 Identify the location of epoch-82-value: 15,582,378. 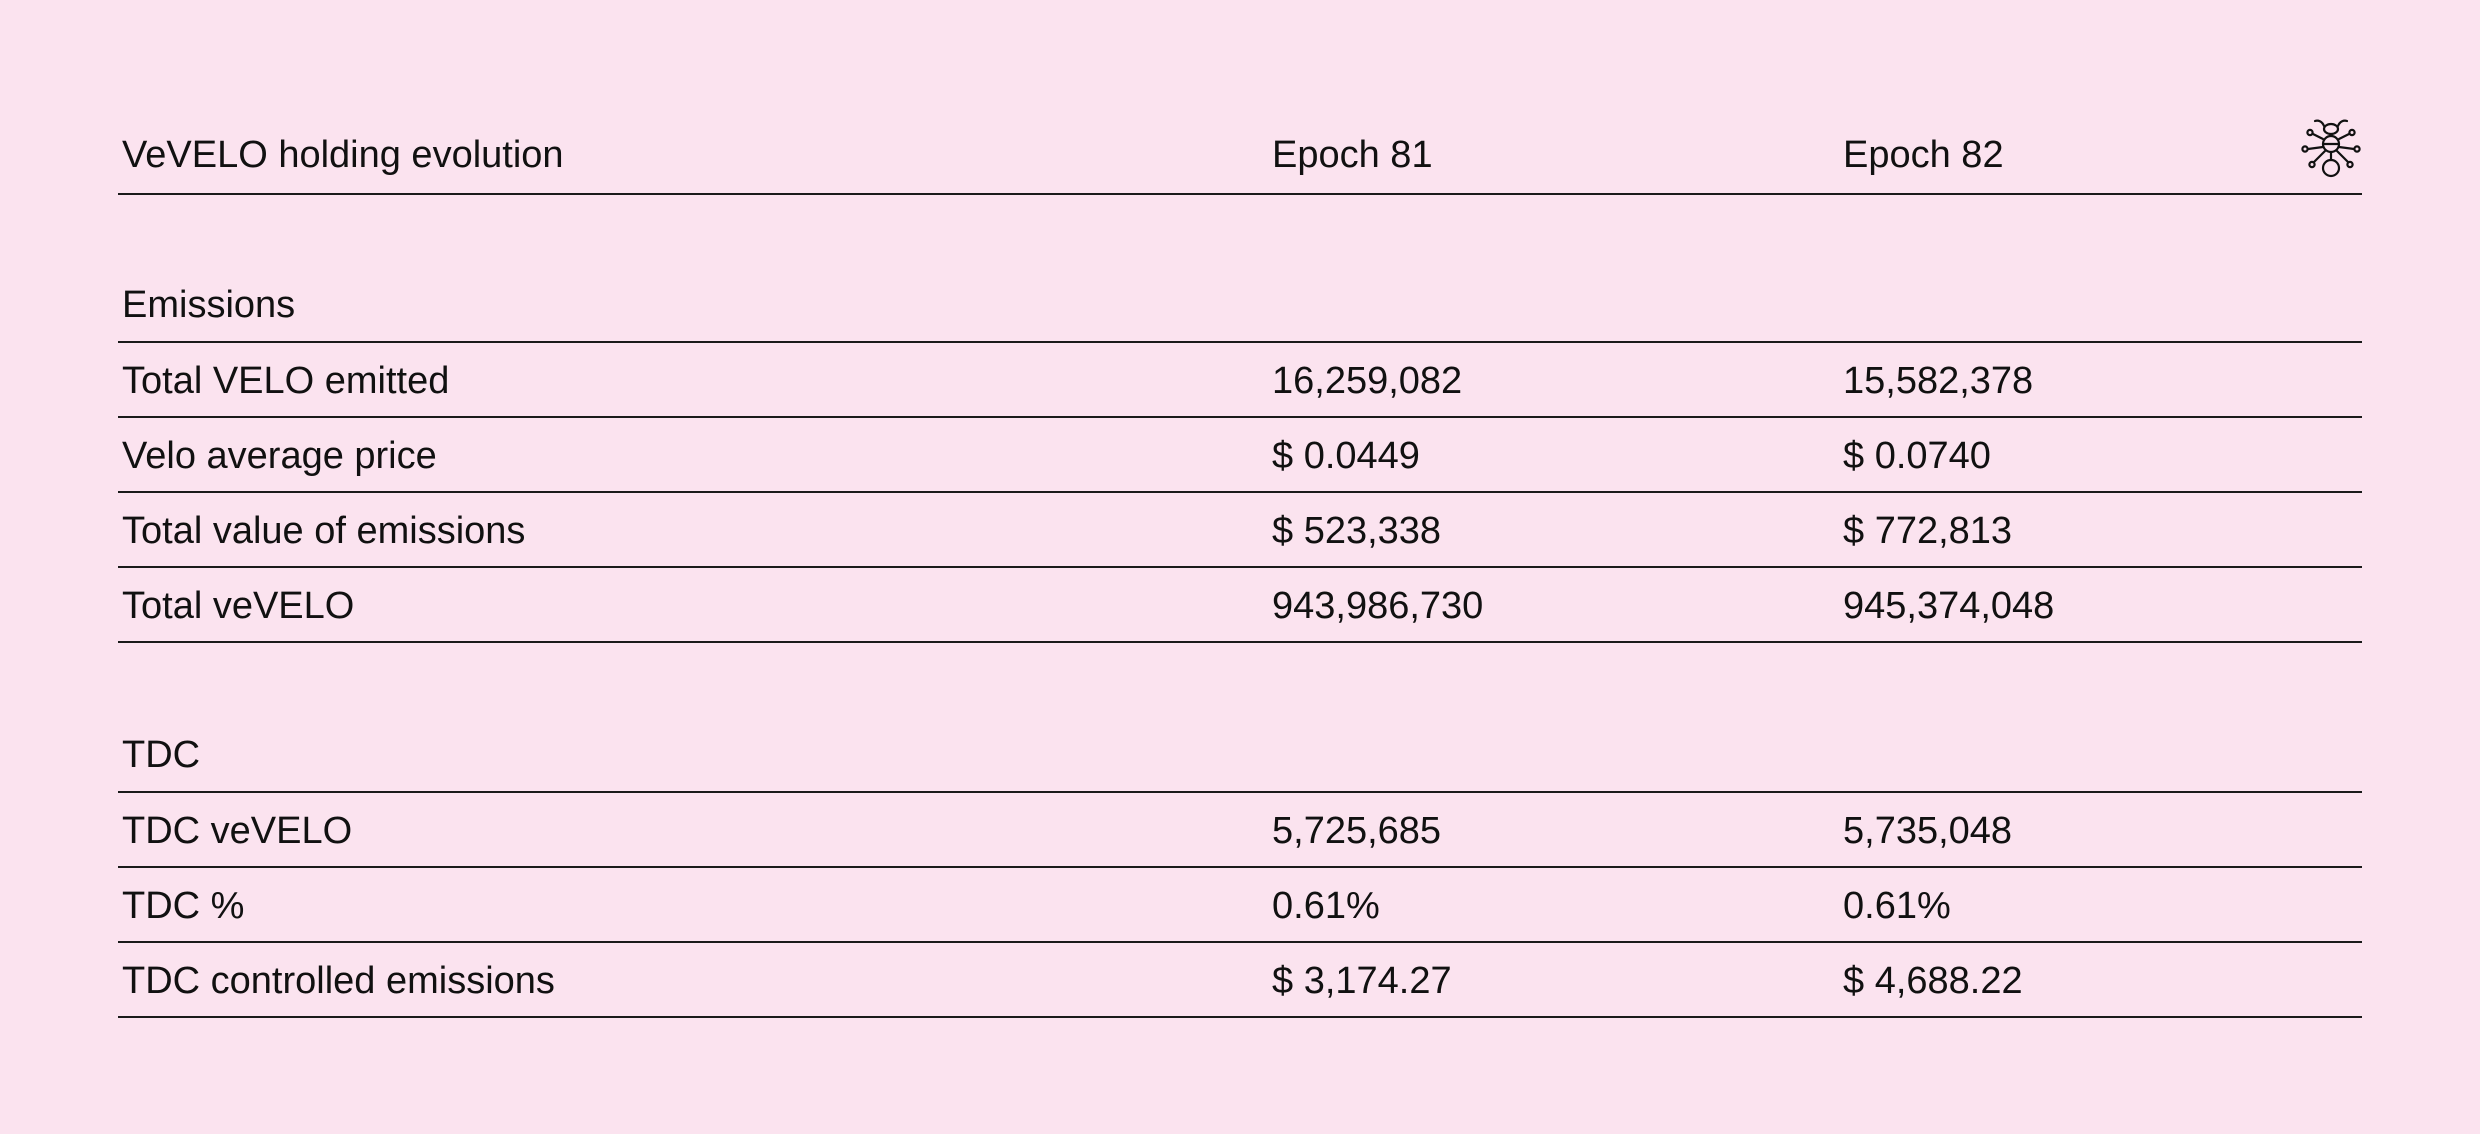
(1938, 381).